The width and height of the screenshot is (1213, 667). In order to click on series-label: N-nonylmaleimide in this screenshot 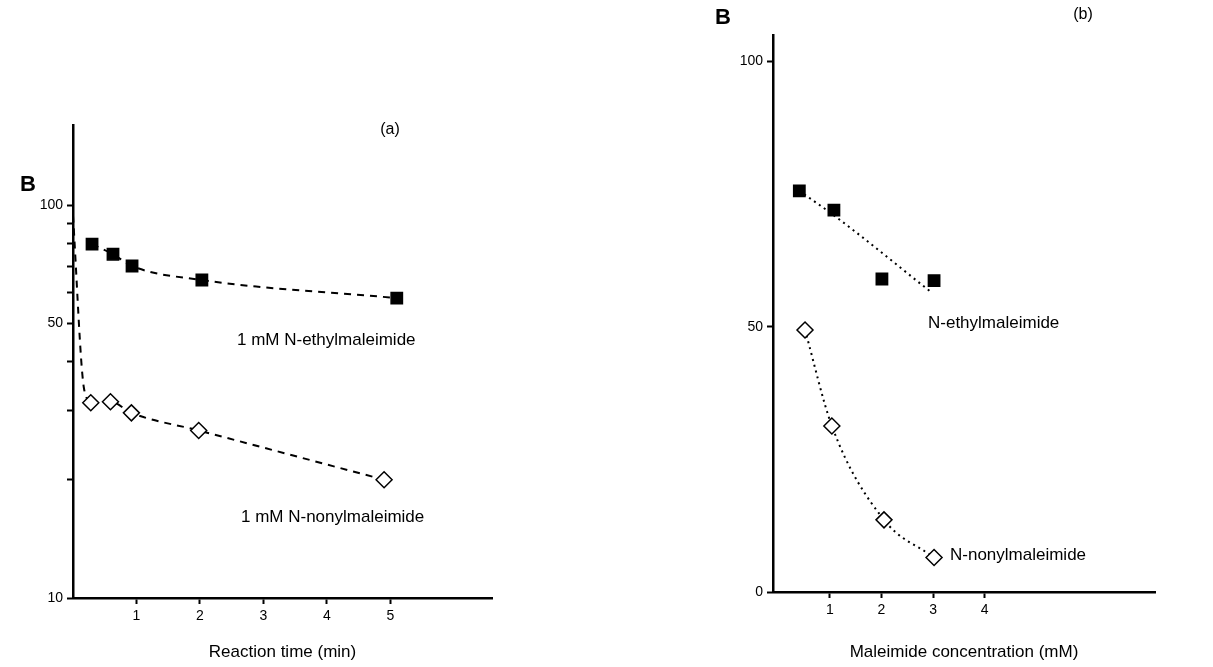, I will do `click(1018, 554)`.